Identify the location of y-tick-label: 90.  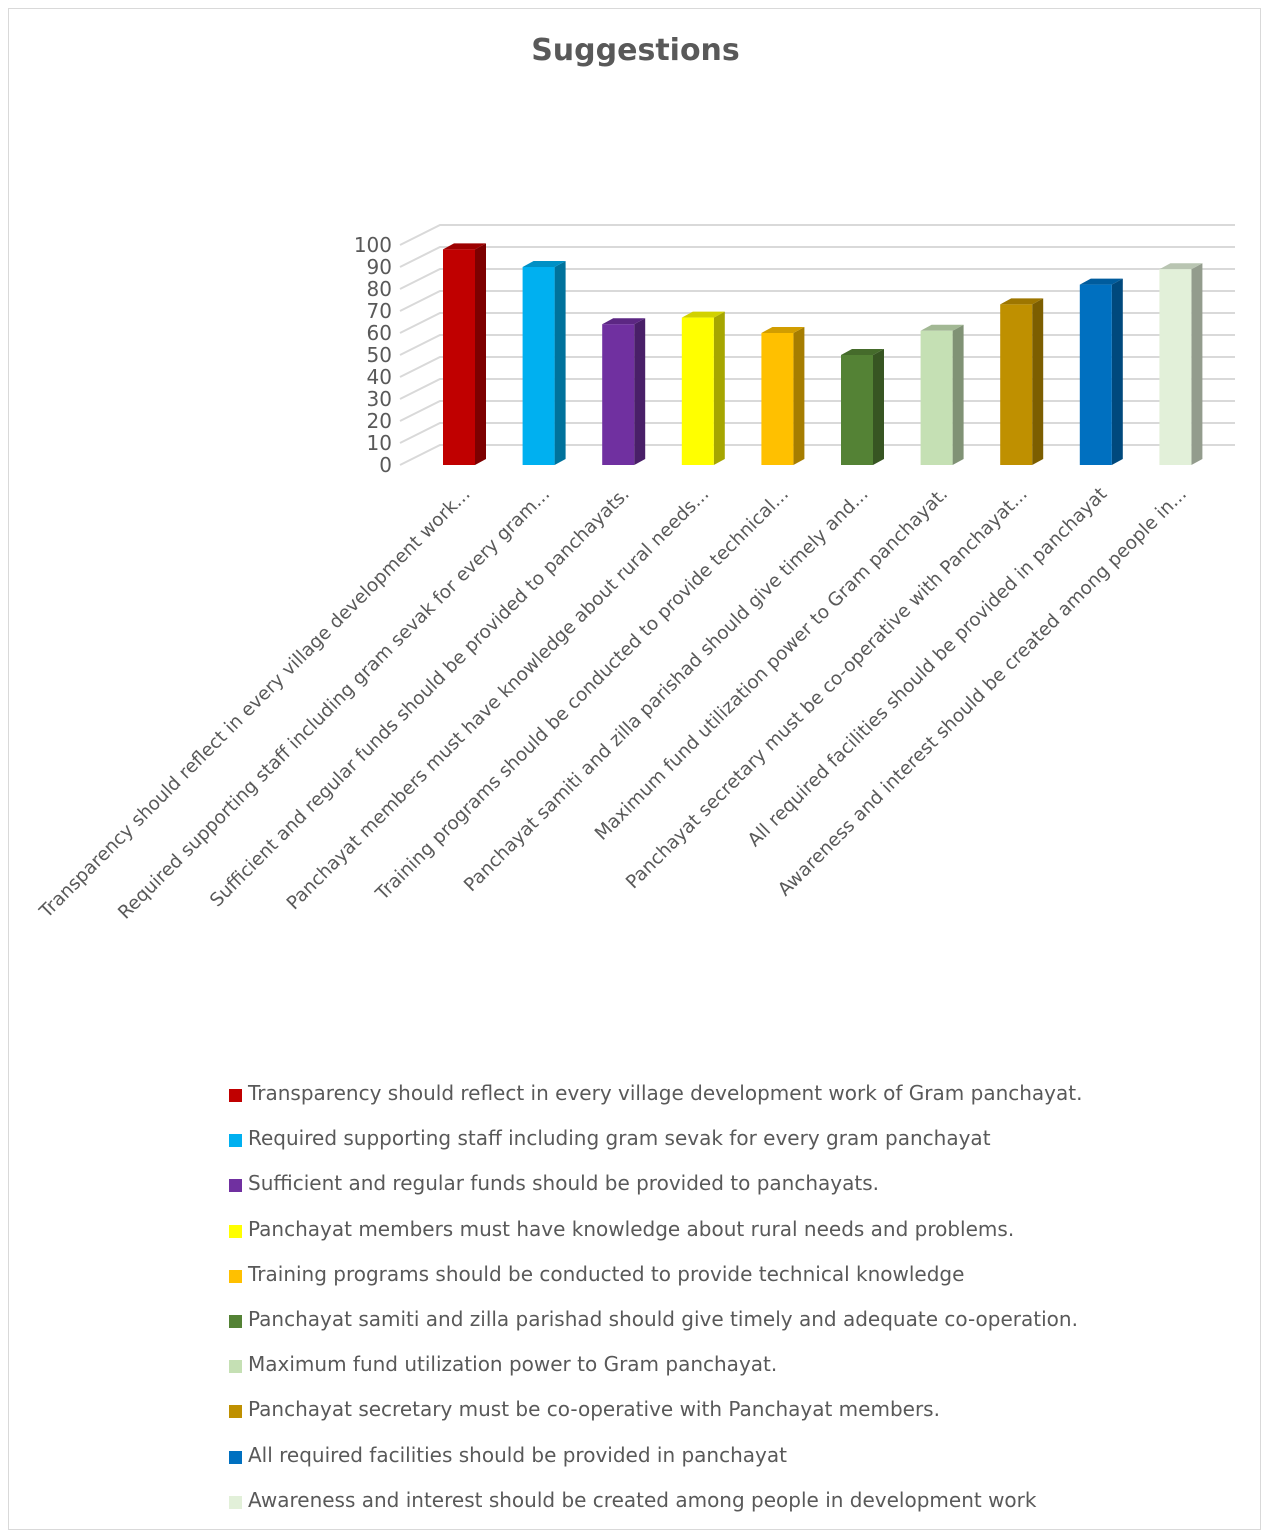
(379, 267).